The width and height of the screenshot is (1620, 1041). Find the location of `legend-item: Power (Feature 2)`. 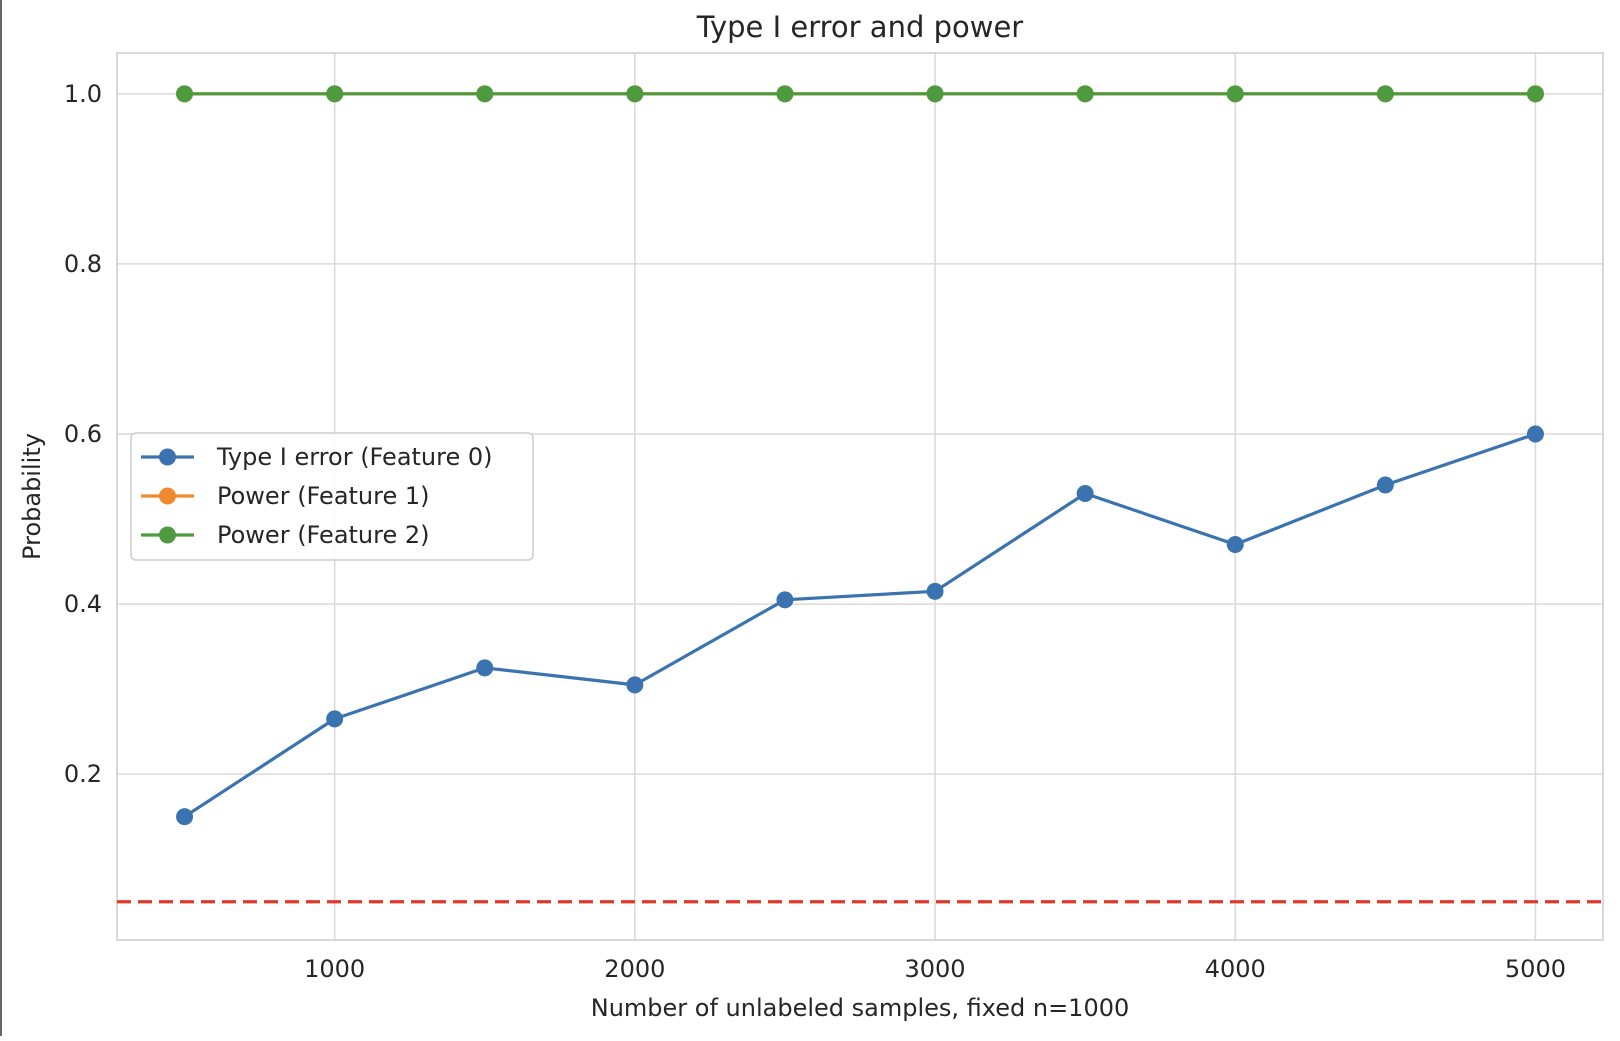

legend-item: Power (Feature 2) is located at coordinates (285, 535).